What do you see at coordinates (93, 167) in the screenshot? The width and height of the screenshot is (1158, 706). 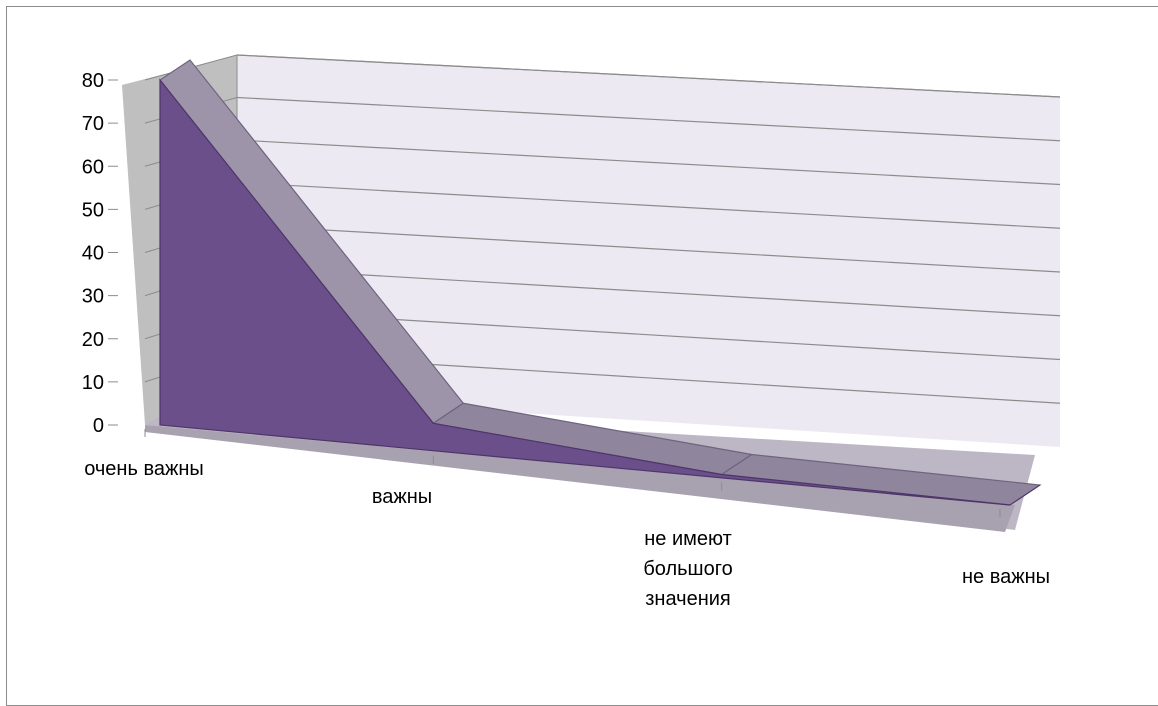 I see `y-tick-label: 60` at bounding box center [93, 167].